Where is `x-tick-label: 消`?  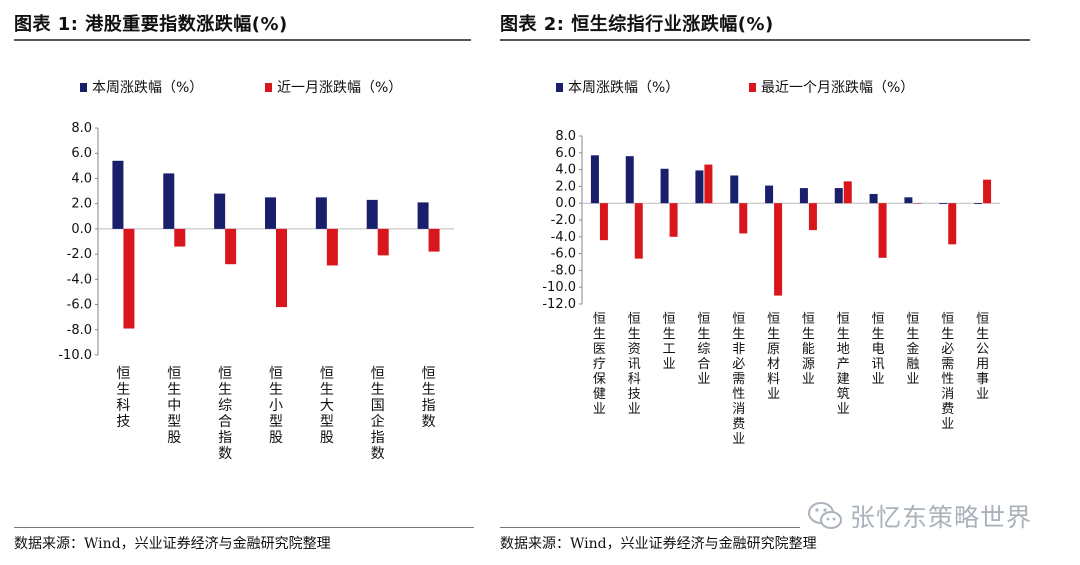 x-tick-label: 消 is located at coordinates (738, 409).